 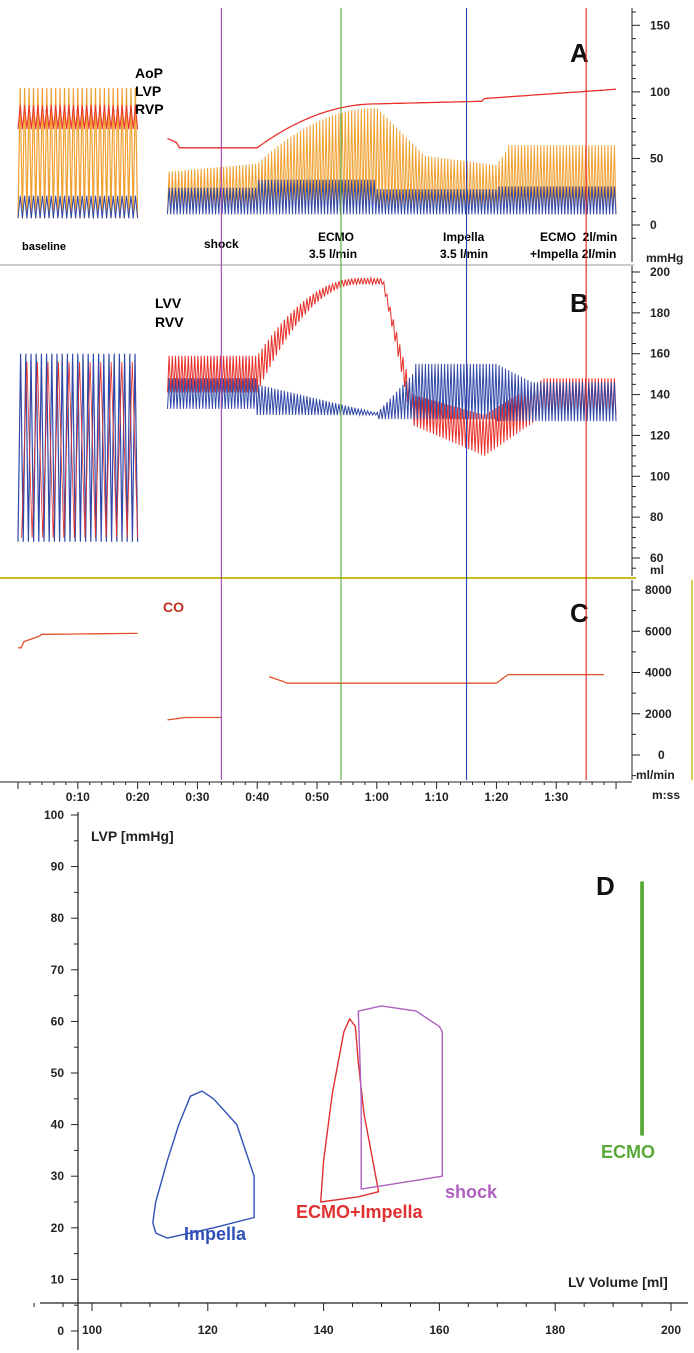 I want to click on y-tick-label: 180, so click(x=660, y=313).